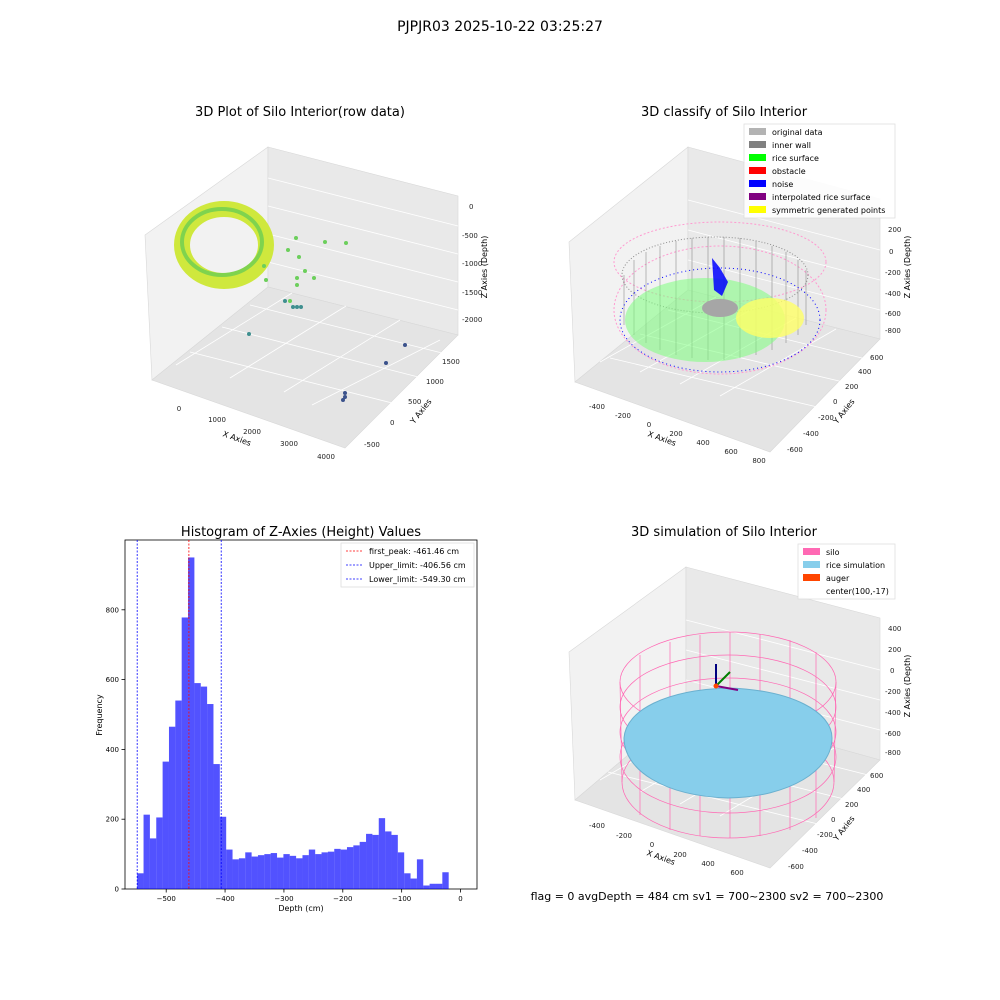 The width and height of the screenshot is (1000, 1000). What do you see at coordinates (730, 452) in the screenshot?
I see `classify-x-tick: 600` at bounding box center [730, 452].